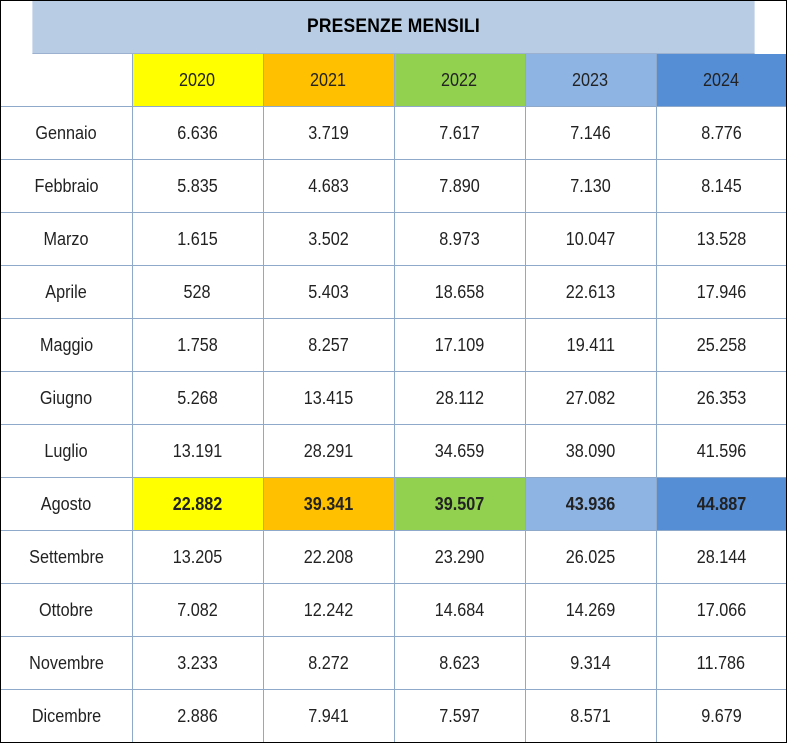 The width and height of the screenshot is (787, 743). I want to click on year-header-2024: 2024, so click(720, 80).